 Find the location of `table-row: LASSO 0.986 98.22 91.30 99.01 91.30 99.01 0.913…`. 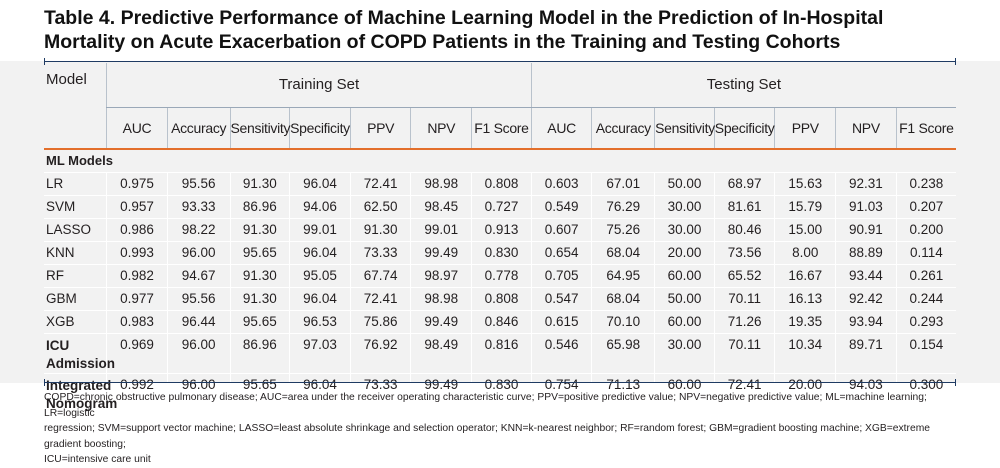

table-row: LASSO 0.986 98.22 91.30 99.01 91.30 99.01 0.913… is located at coordinates (500, 230).